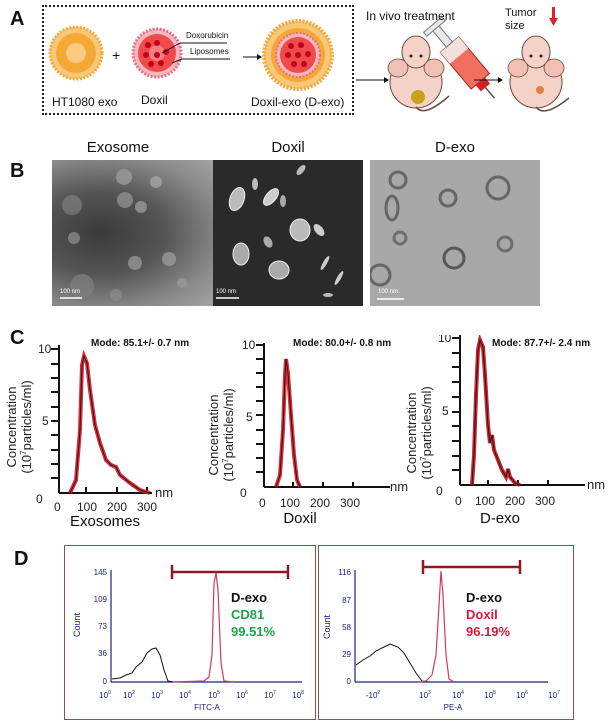 This screenshot has width=610, height=726. Describe the element at coordinates (499, 518) in the screenshot. I see `nta-xlabel-dexo: D-exo` at that location.